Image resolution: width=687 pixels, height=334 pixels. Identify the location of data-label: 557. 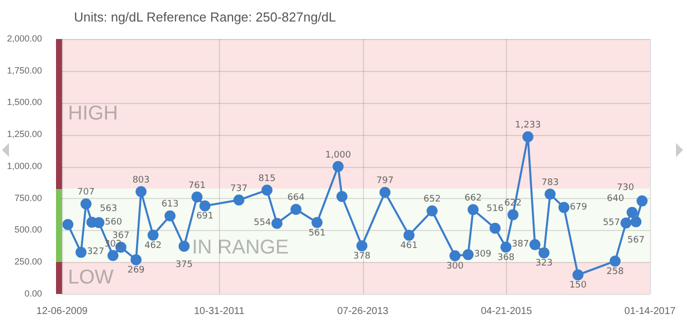
(611, 223).